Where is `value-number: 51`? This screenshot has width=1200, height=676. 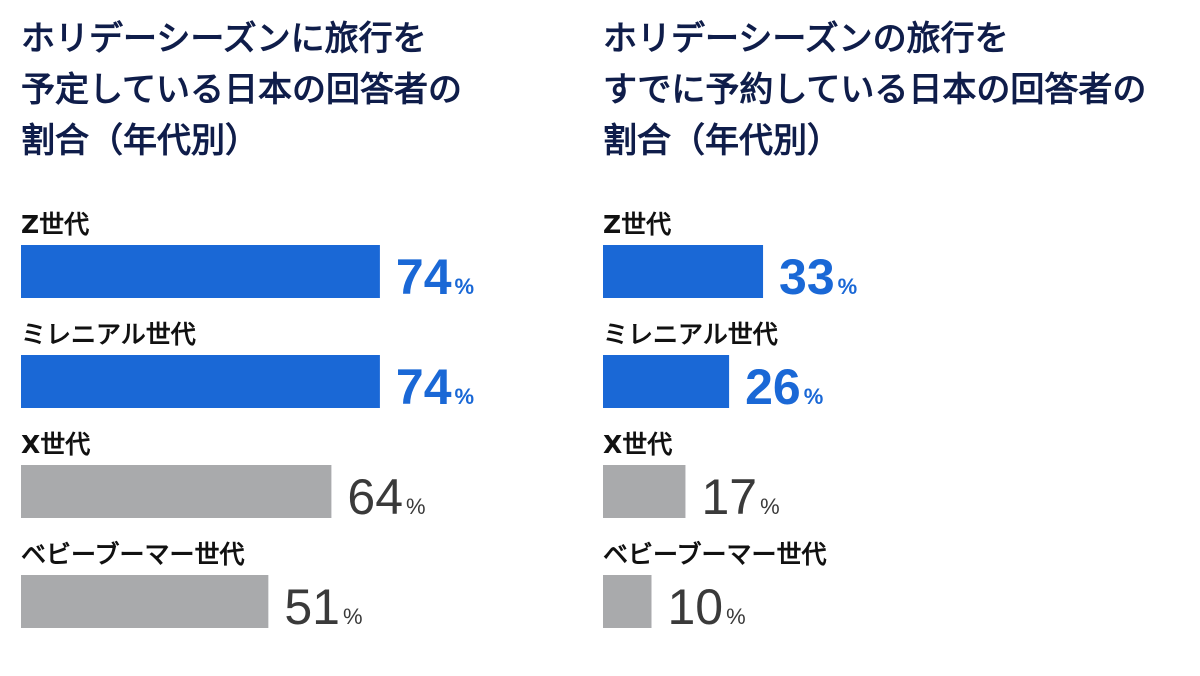 value-number: 51 is located at coordinates (312, 607).